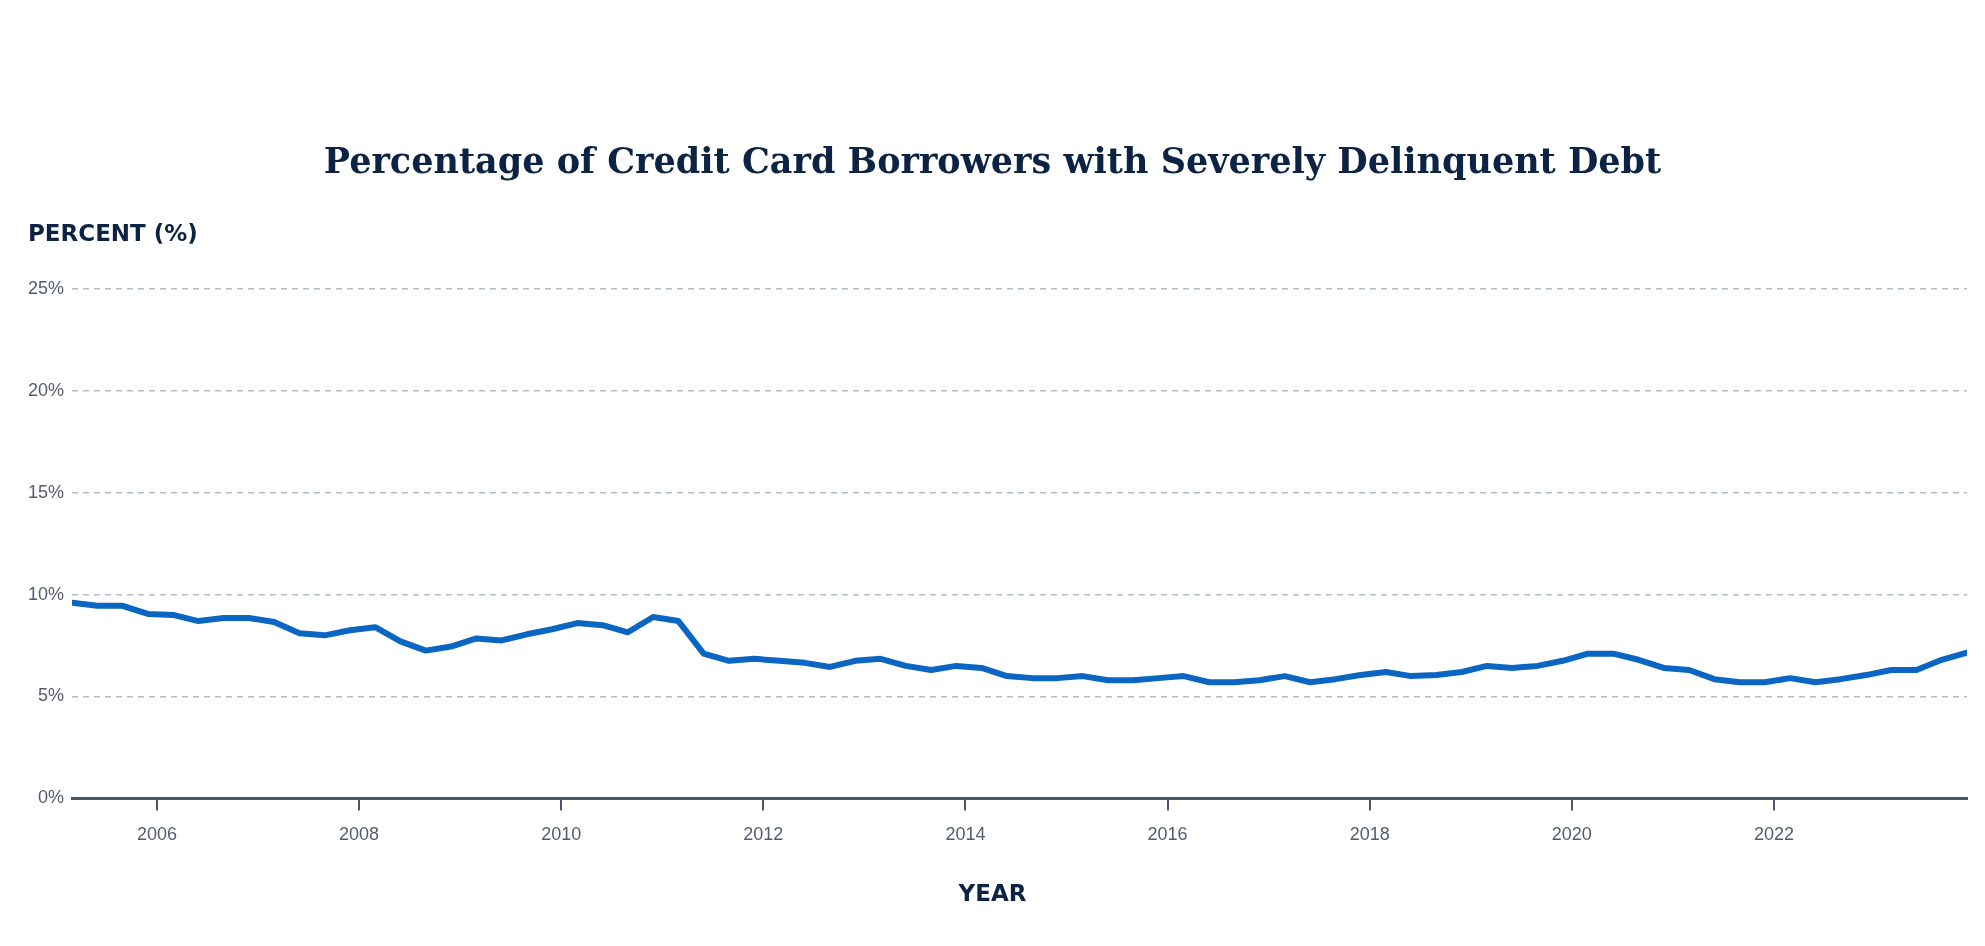 The width and height of the screenshot is (1985, 946). I want to click on x-tick-label: 2014, so click(965, 834).